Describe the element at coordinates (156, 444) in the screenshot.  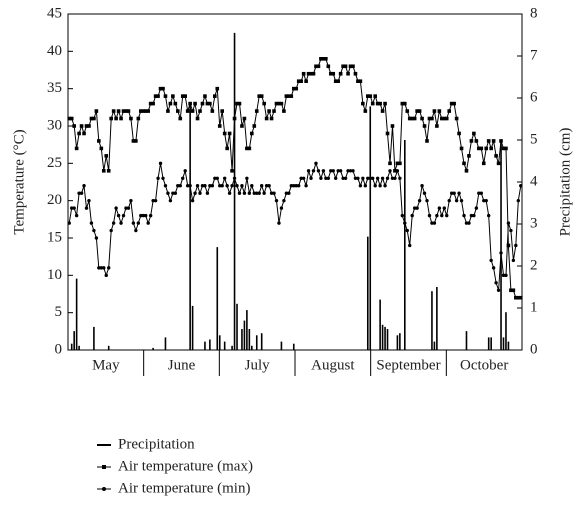
I see `legend-label: Precipitation` at that location.